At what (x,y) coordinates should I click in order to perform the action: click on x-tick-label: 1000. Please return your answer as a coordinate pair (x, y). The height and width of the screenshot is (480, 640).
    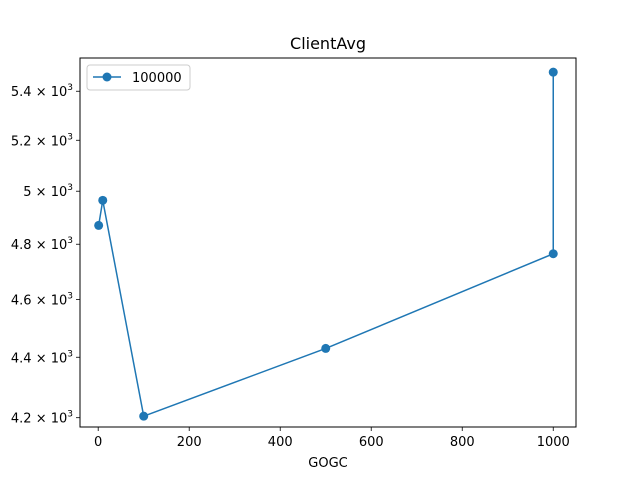
    Looking at the image, I should click on (553, 442).